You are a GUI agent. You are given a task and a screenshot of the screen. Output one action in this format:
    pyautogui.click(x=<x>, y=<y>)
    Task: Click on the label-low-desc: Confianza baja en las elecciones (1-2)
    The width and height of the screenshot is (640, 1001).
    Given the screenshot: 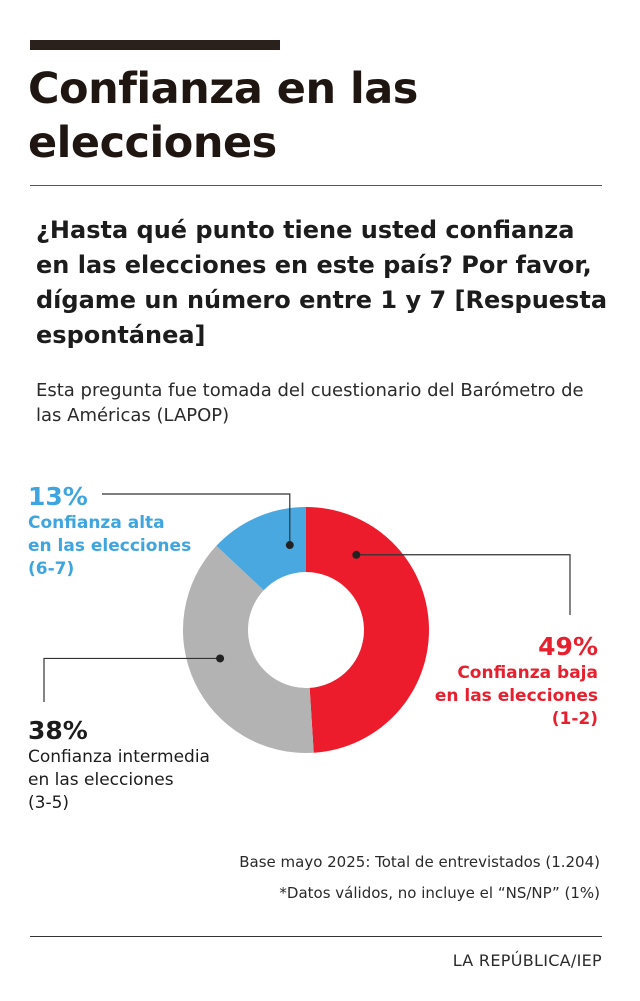 What is the action you would take?
    pyautogui.click(x=516, y=696)
    